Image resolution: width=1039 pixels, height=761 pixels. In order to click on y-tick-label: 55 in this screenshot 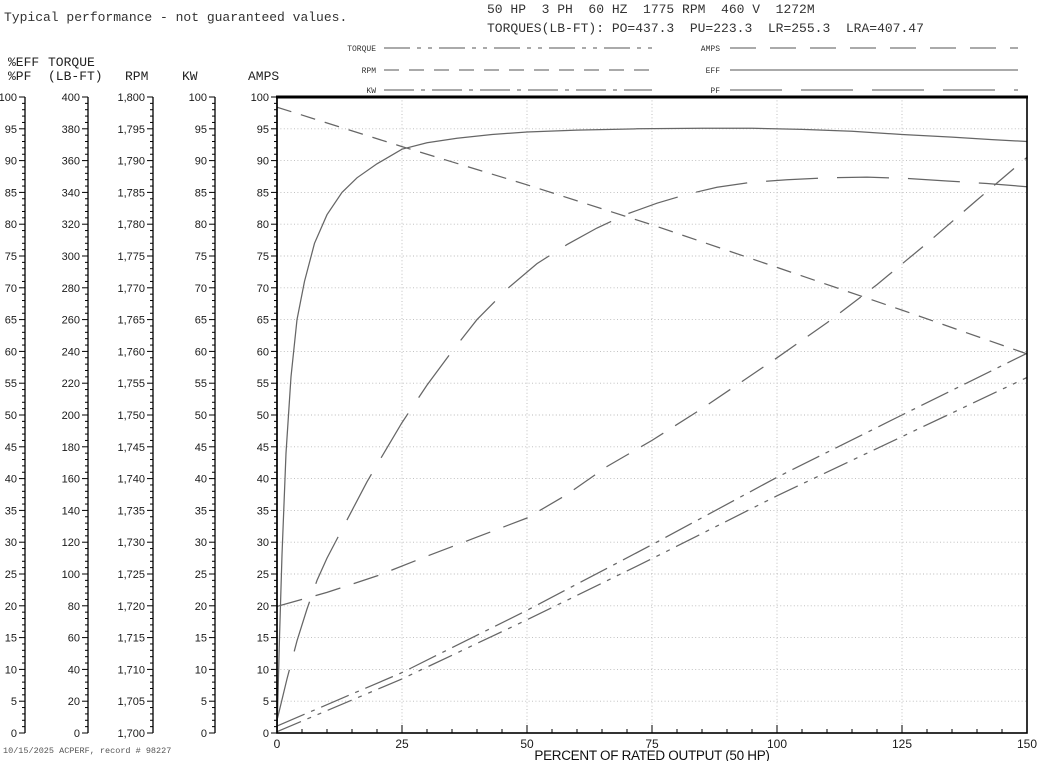, I will do `click(263, 384)`.